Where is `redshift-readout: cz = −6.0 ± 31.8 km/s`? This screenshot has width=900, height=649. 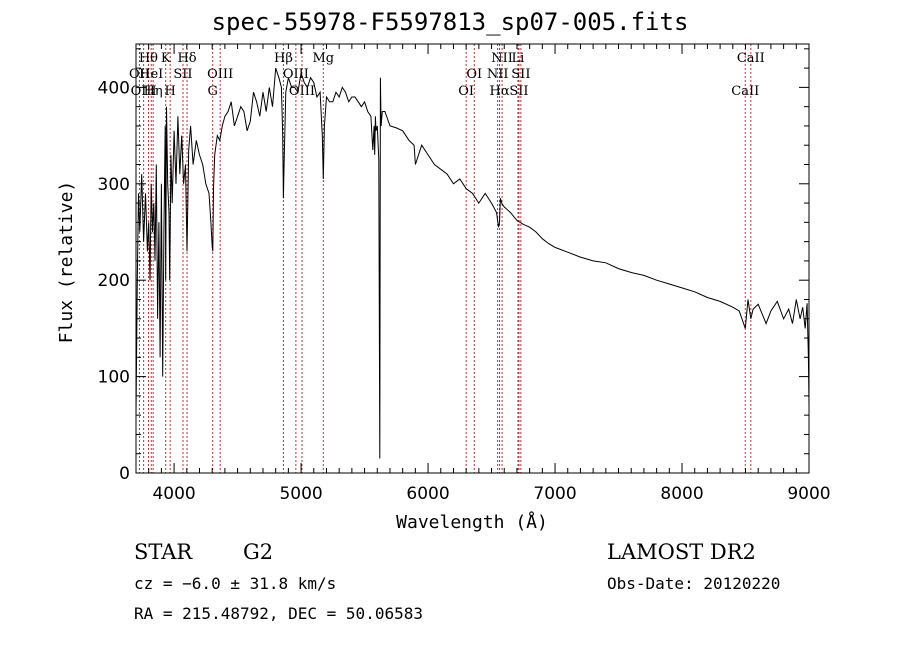 redshift-readout: cz = −6.0 ± 31.8 km/s is located at coordinates (235, 583).